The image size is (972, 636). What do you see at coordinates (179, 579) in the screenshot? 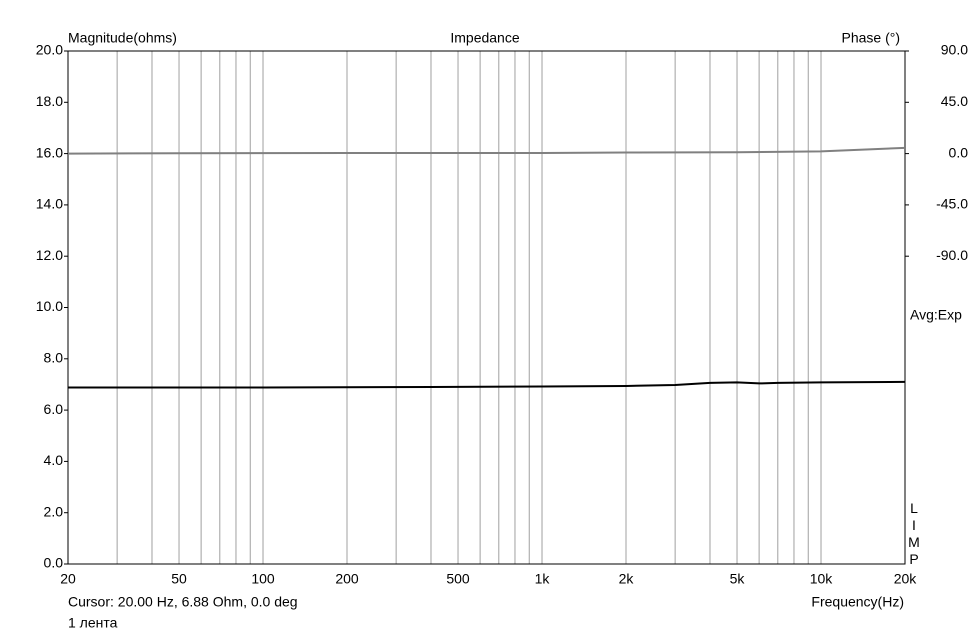
I see `x-tick-label: 50` at bounding box center [179, 579].